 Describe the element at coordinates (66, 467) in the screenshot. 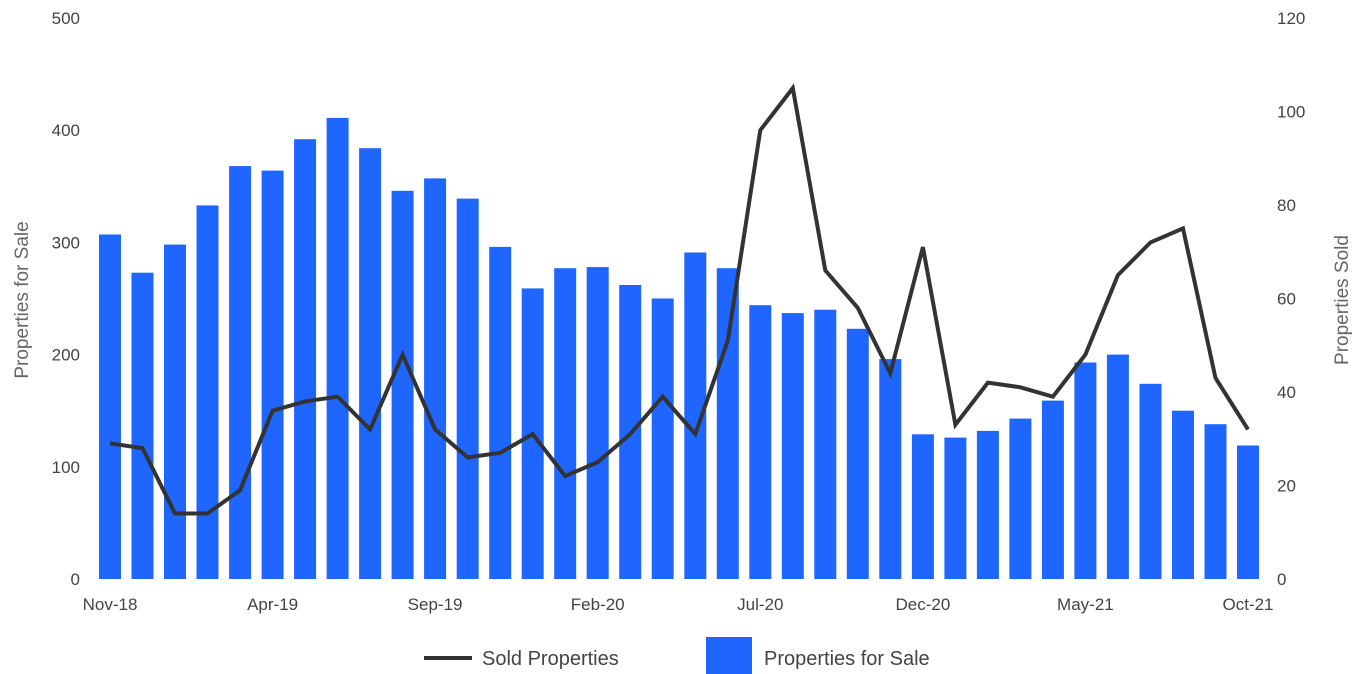

I see `left-tick-label: 100` at that location.